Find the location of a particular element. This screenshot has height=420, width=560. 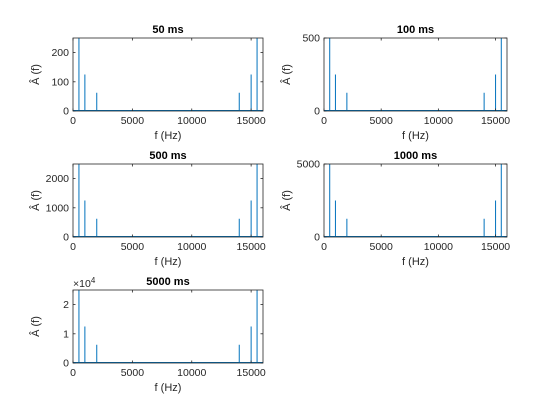

y-tick-label: 2 is located at coordinates (66, 305).